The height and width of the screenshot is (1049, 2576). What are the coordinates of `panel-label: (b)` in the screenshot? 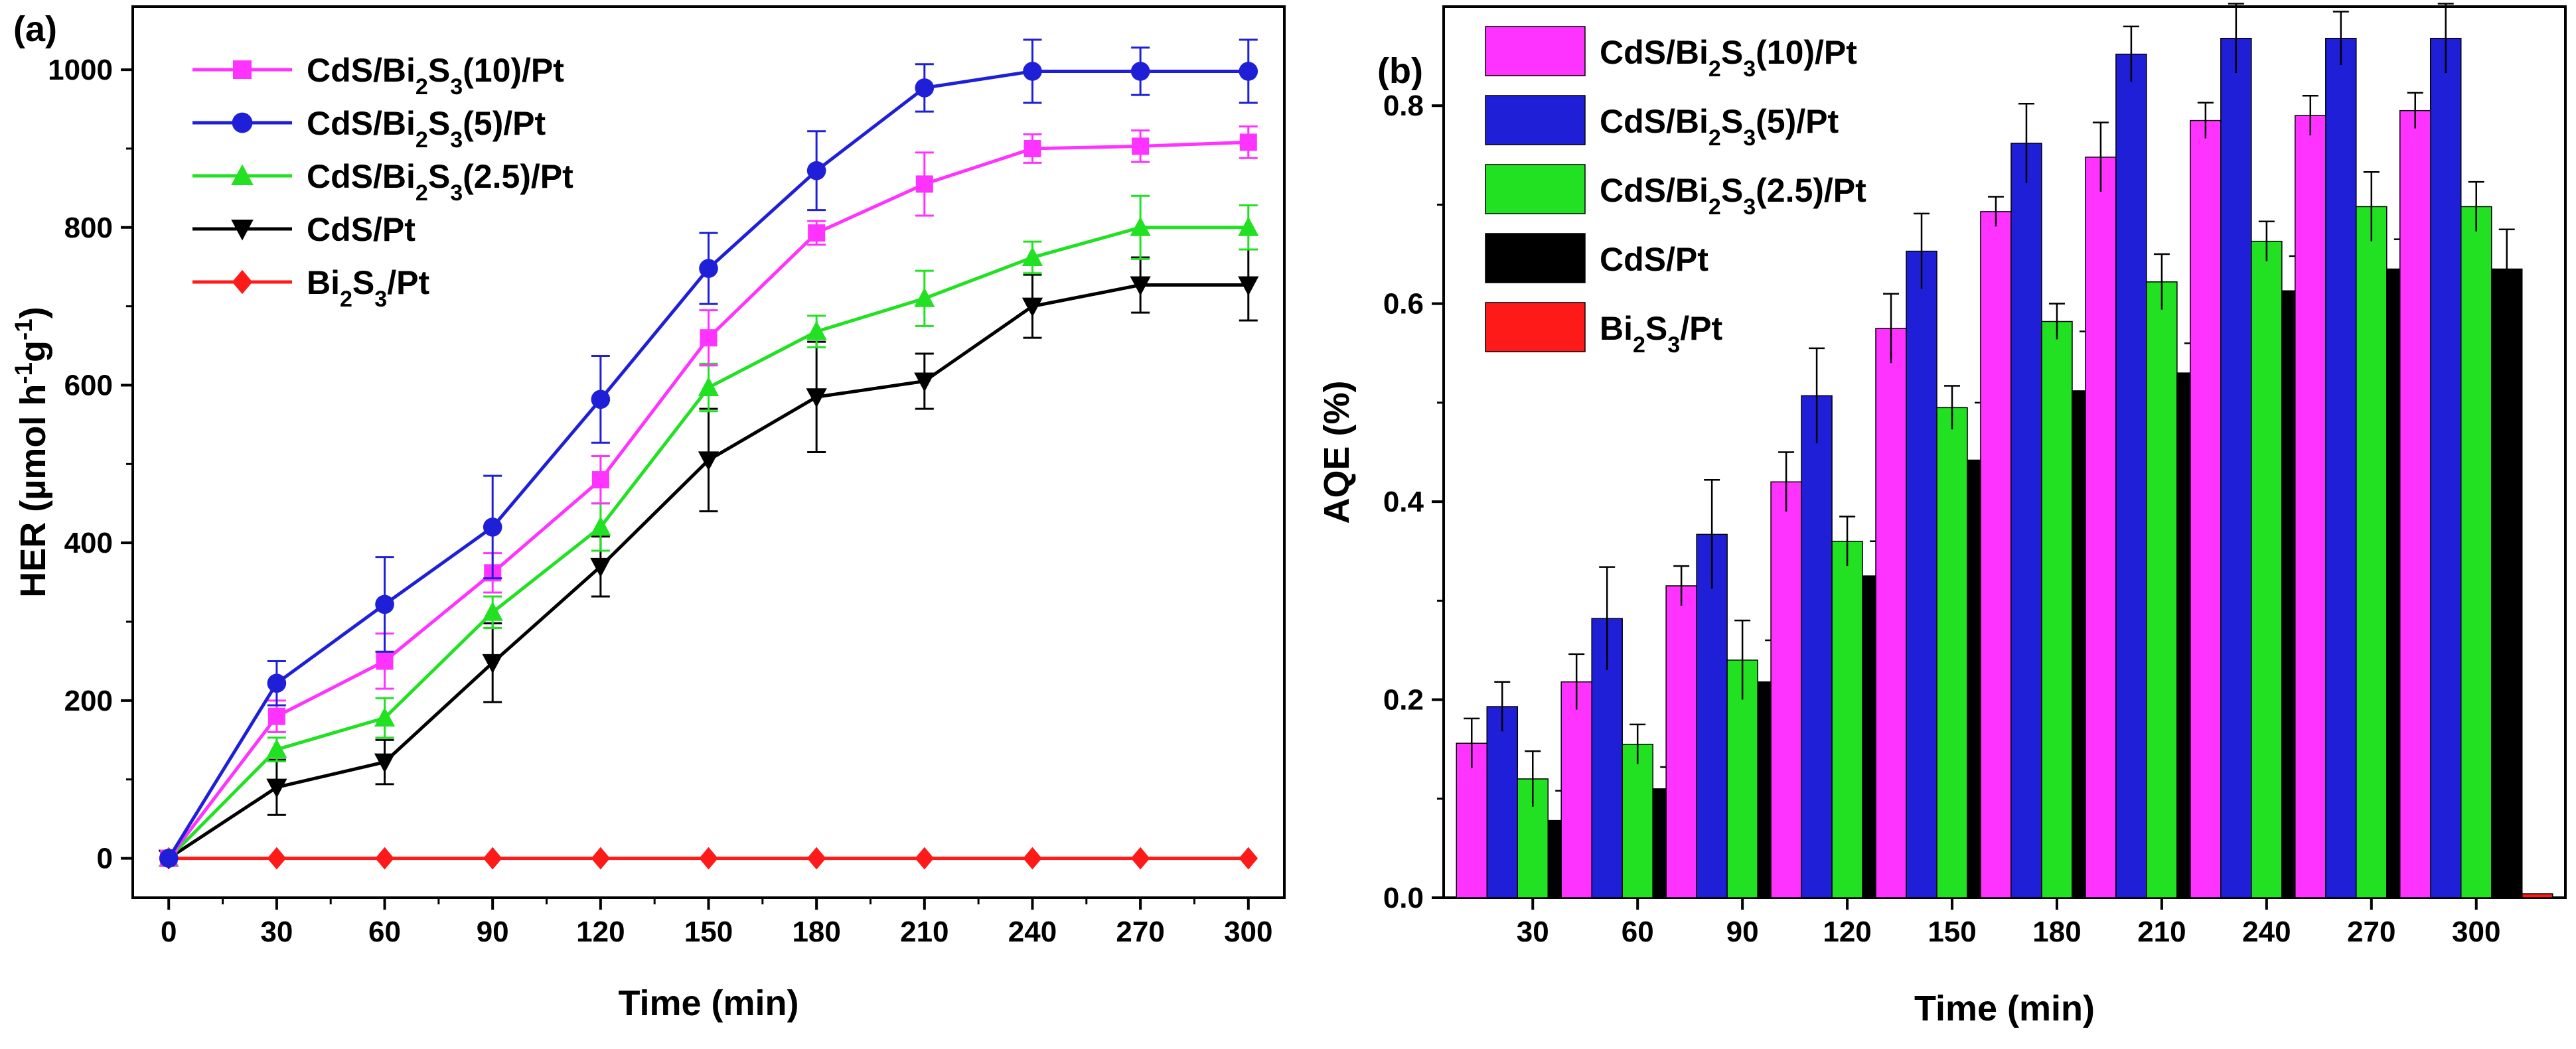 It's located at (1400, 71).